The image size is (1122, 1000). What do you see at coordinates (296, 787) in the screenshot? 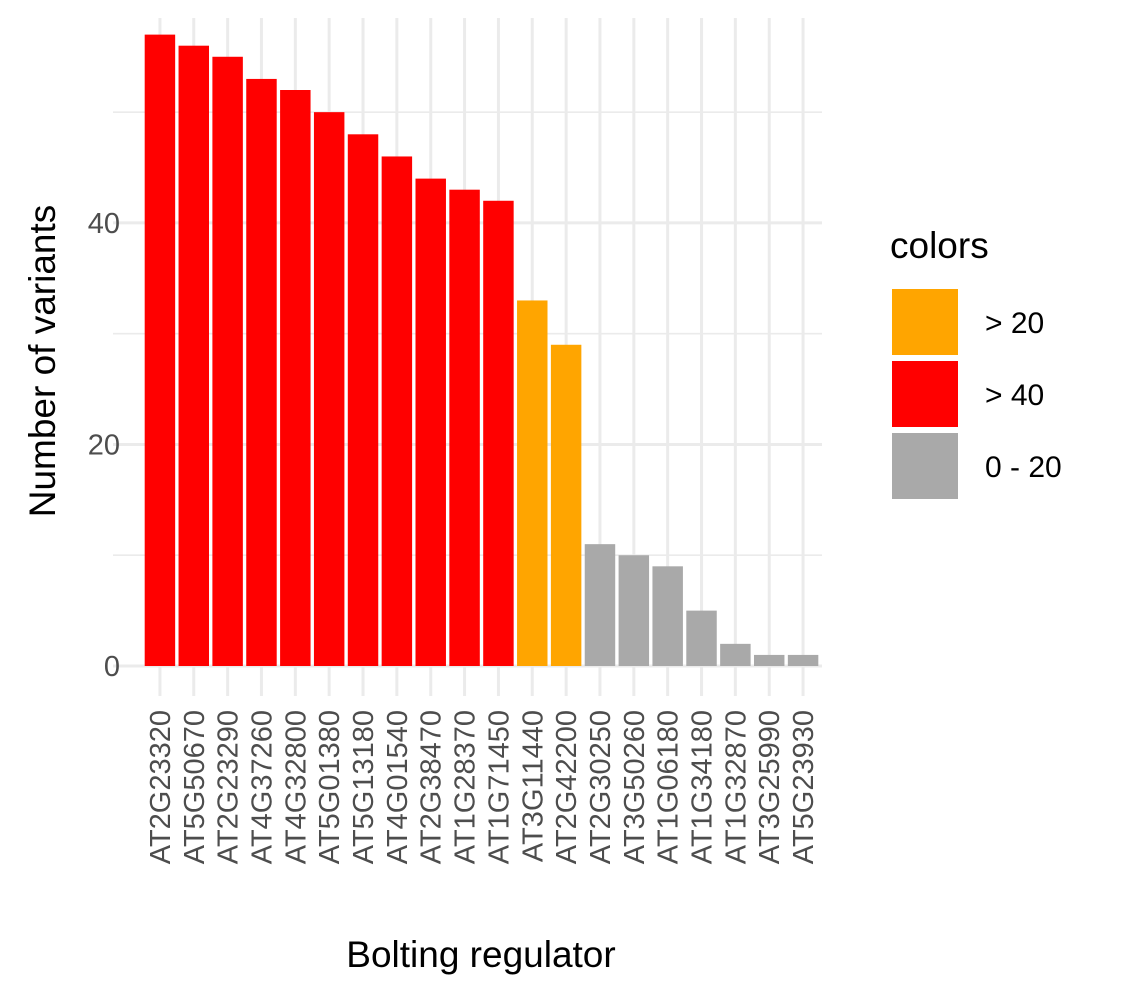
I see `x-tick-label: AT4G32800` at bounding box center [296, 787].